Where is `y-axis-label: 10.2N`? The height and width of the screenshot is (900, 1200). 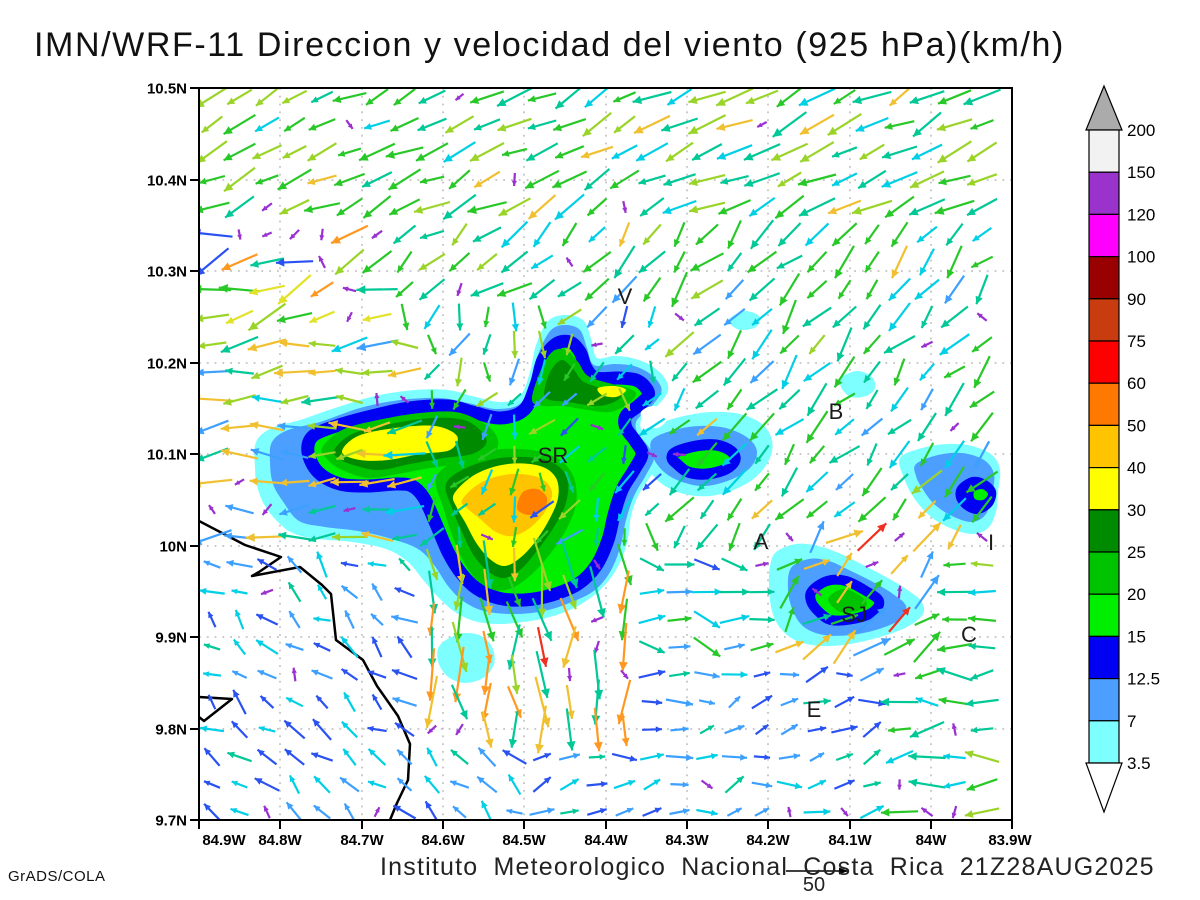
y-axis-label: 10.2N is located at coordinates (167, 364).